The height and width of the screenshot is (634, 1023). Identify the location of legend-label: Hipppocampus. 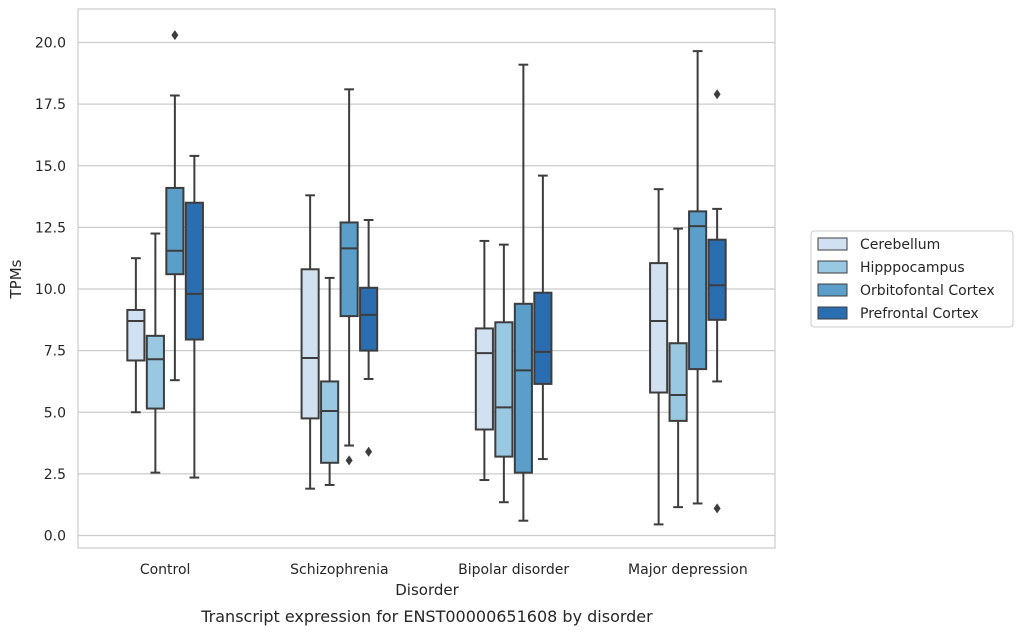
(912, 268).